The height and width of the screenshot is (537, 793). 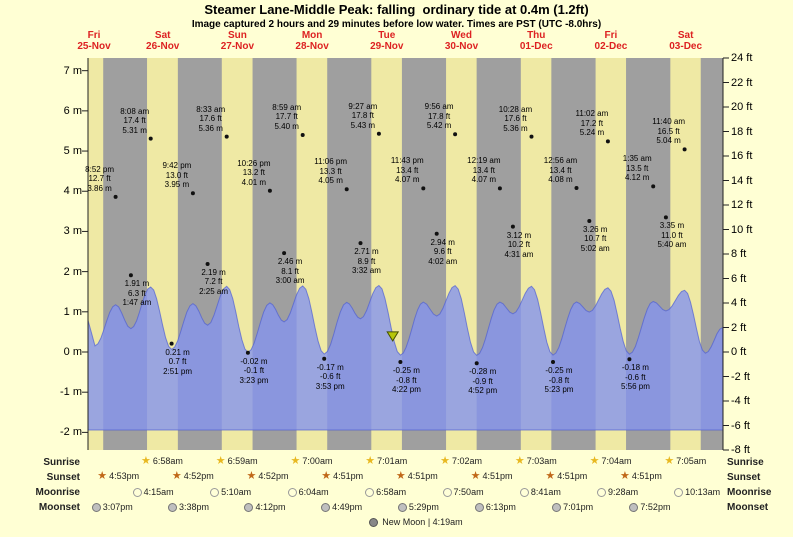 What do you see at coordinates (312, 35) in the screenshot?
I see `day-name: Mon` at bounding box center [312, 35].